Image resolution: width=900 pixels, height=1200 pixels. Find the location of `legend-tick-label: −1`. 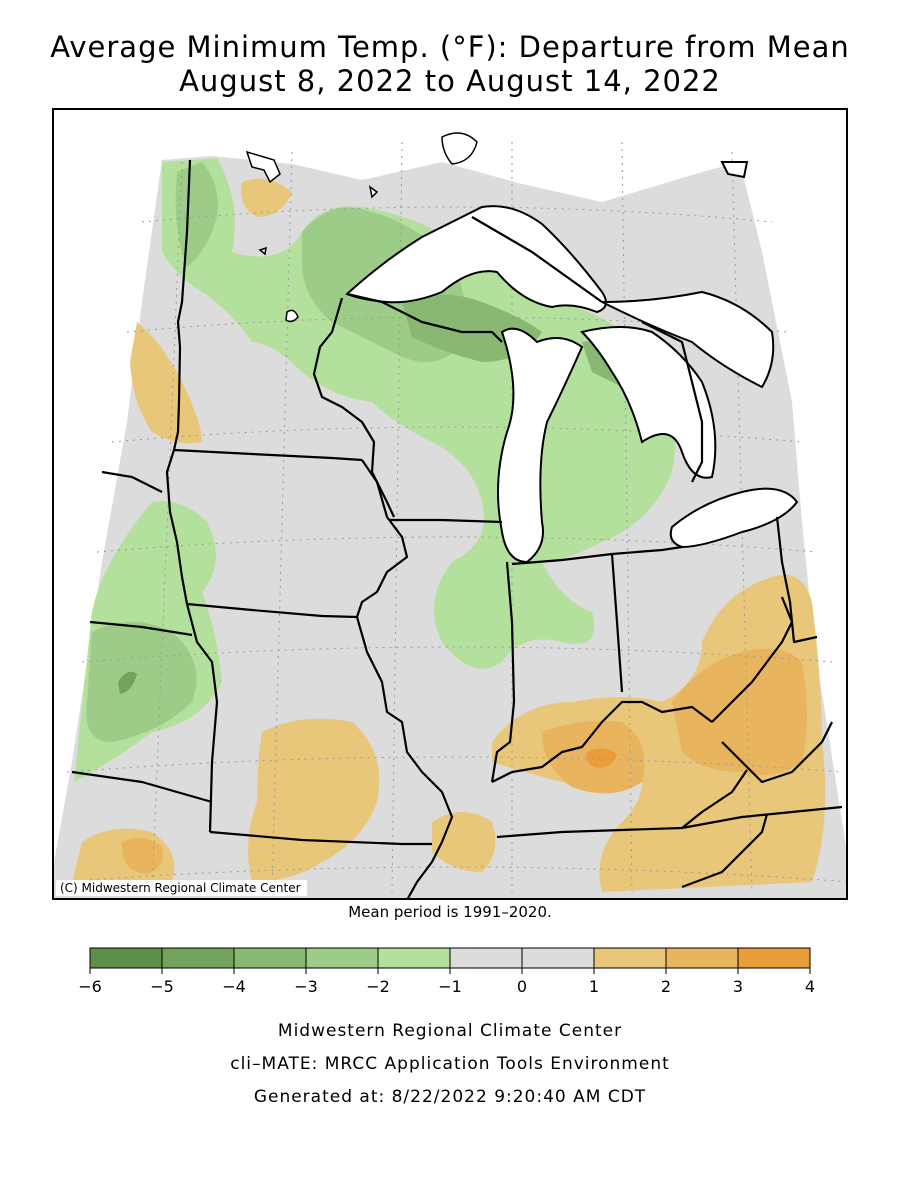

legend-tick-label: −1 is located at coordinates (450, 986).